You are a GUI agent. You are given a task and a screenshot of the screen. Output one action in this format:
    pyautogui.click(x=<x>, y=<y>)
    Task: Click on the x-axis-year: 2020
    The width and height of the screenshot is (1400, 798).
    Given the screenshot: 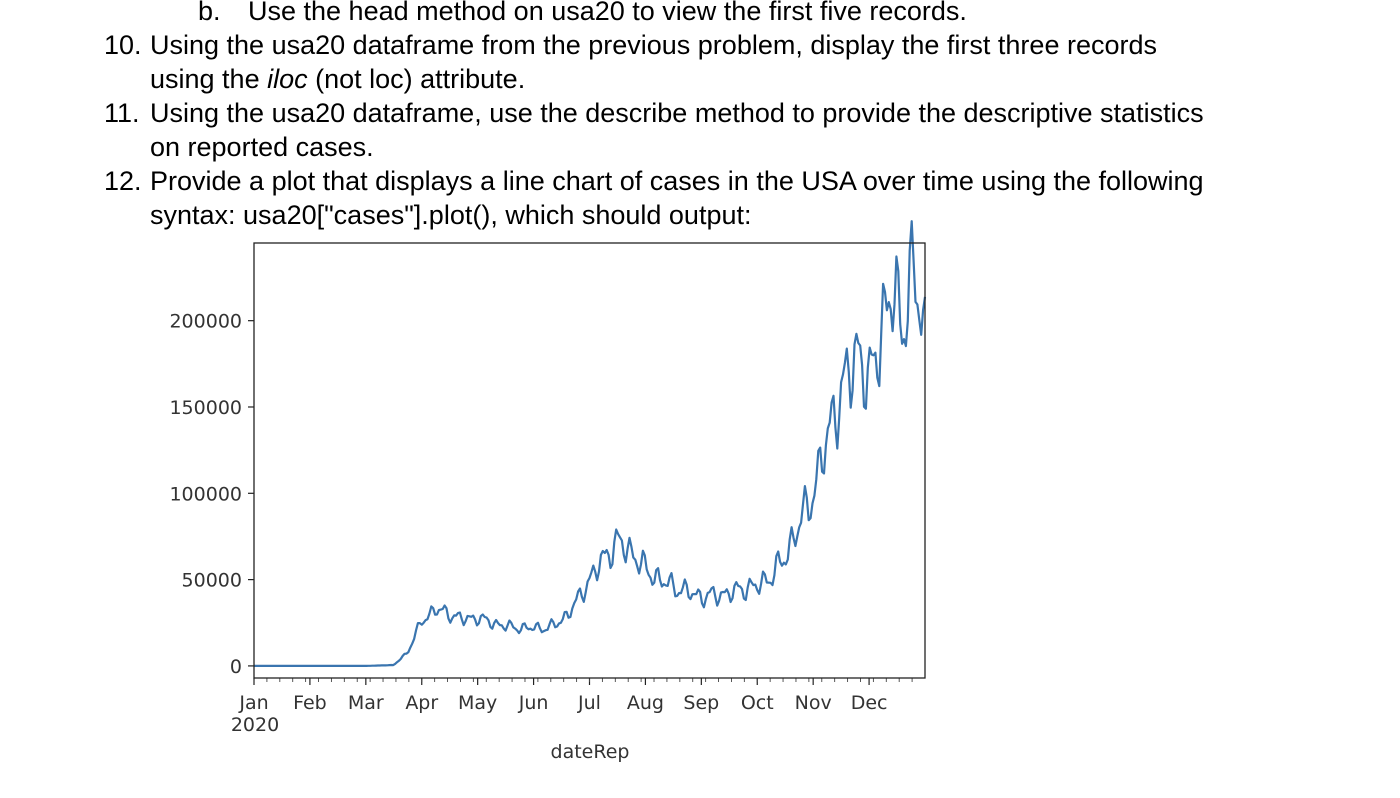 What is the action you would take?
    pyautogui.click(x=255, y=725)
    